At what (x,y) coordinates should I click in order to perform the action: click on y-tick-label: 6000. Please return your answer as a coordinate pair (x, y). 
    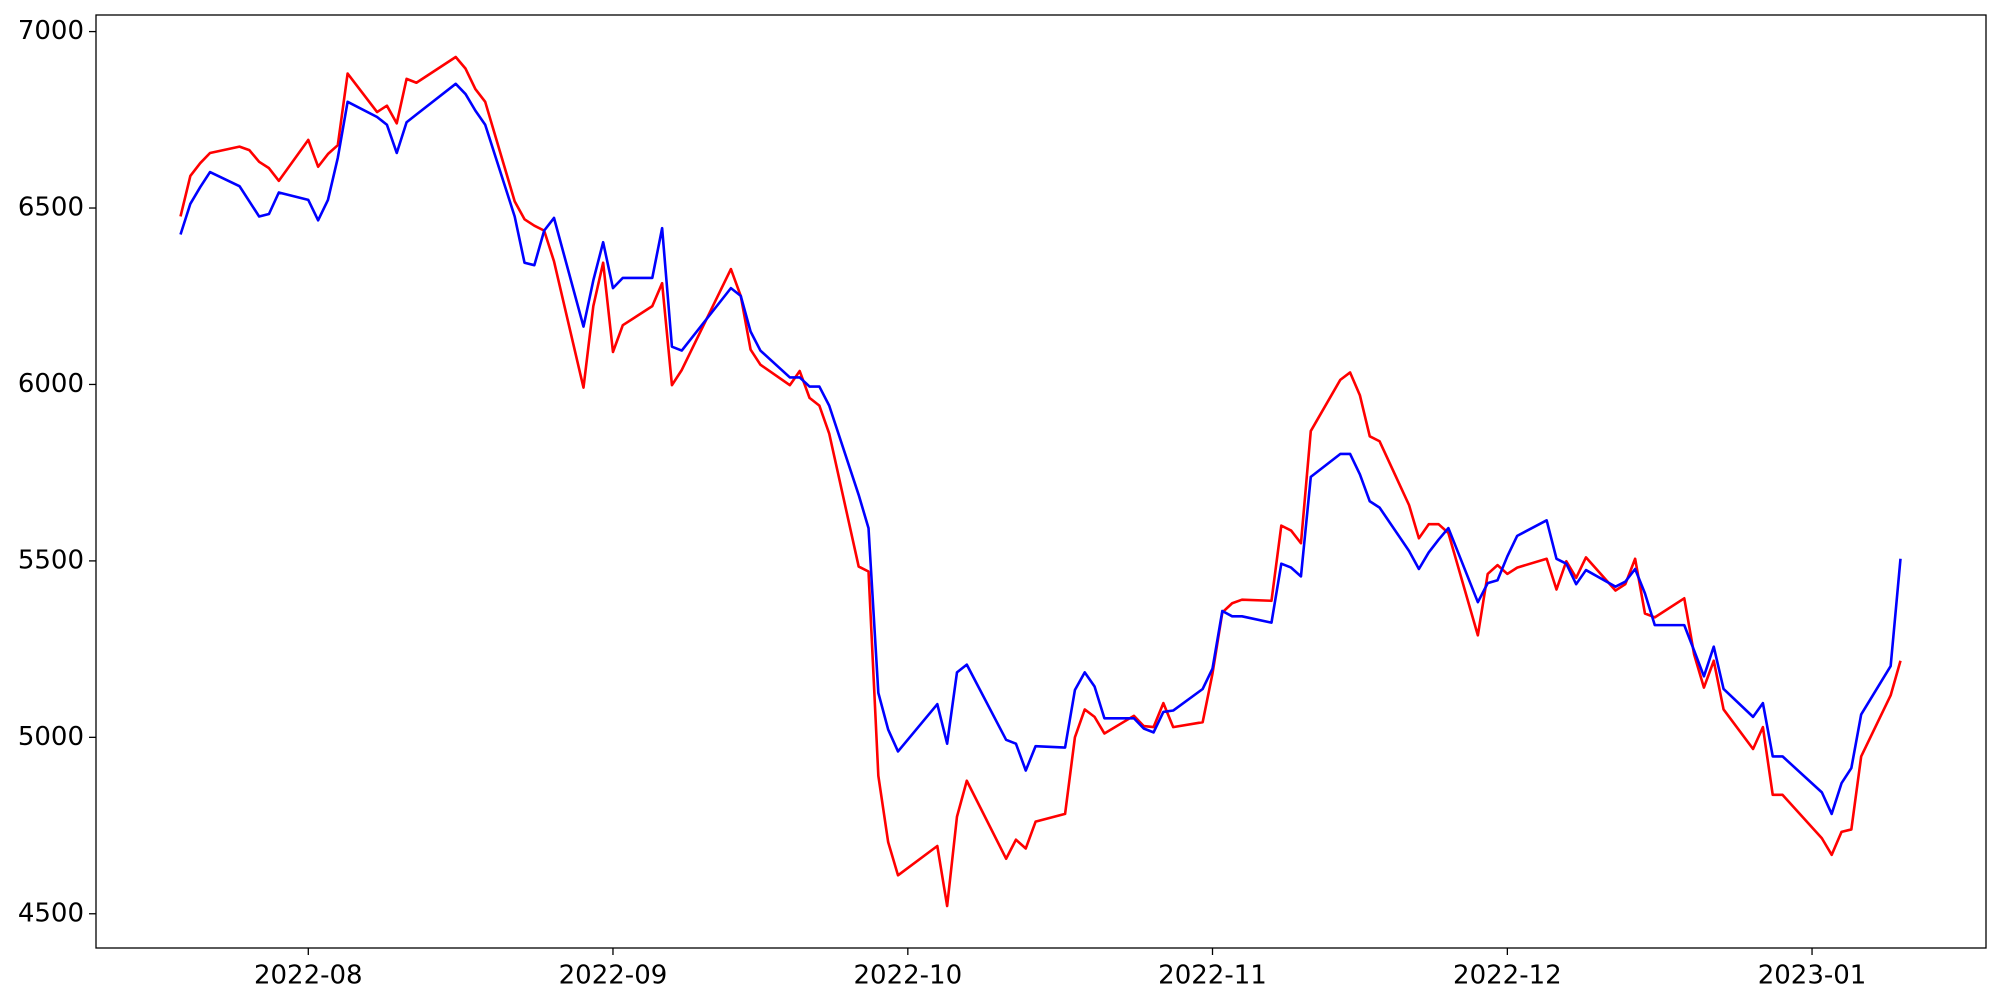
    Looking at the image, I should click on (51, 384).